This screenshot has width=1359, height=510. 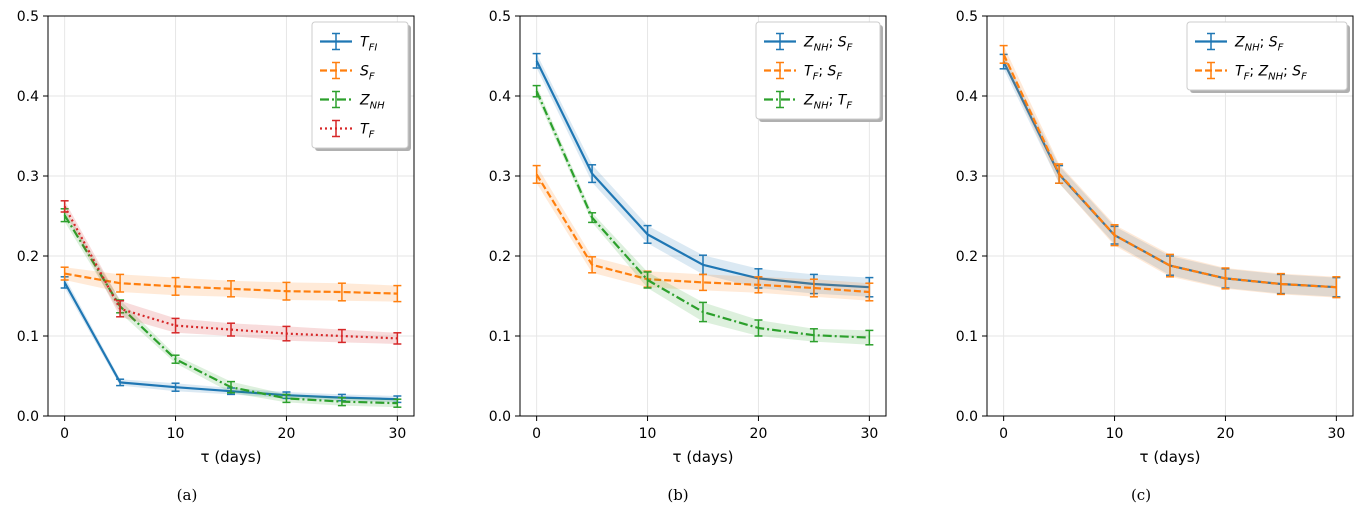 I want to click on legend-entry-1: TF; ZNH; SF, so click(x=1251, y=72).